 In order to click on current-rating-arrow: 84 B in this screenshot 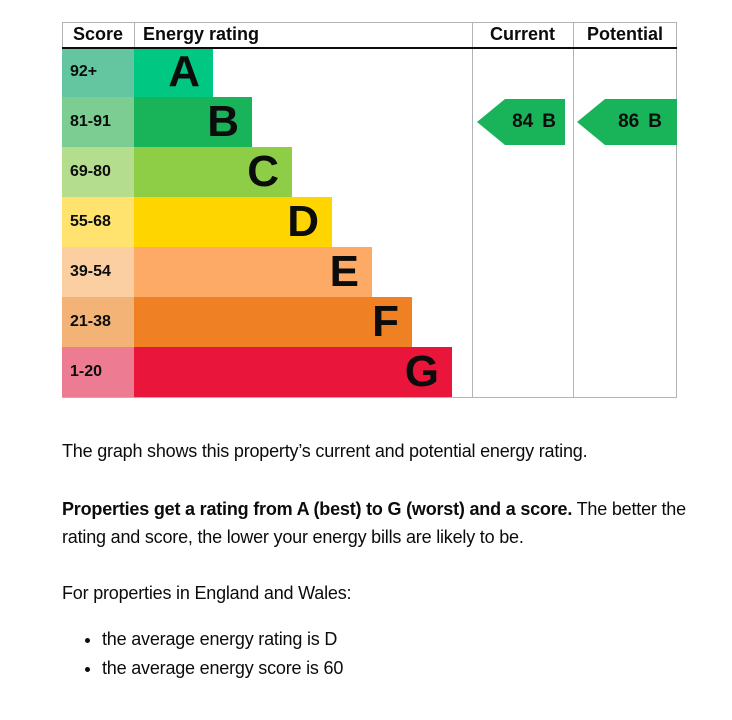, I will do `click(521, 122)`.